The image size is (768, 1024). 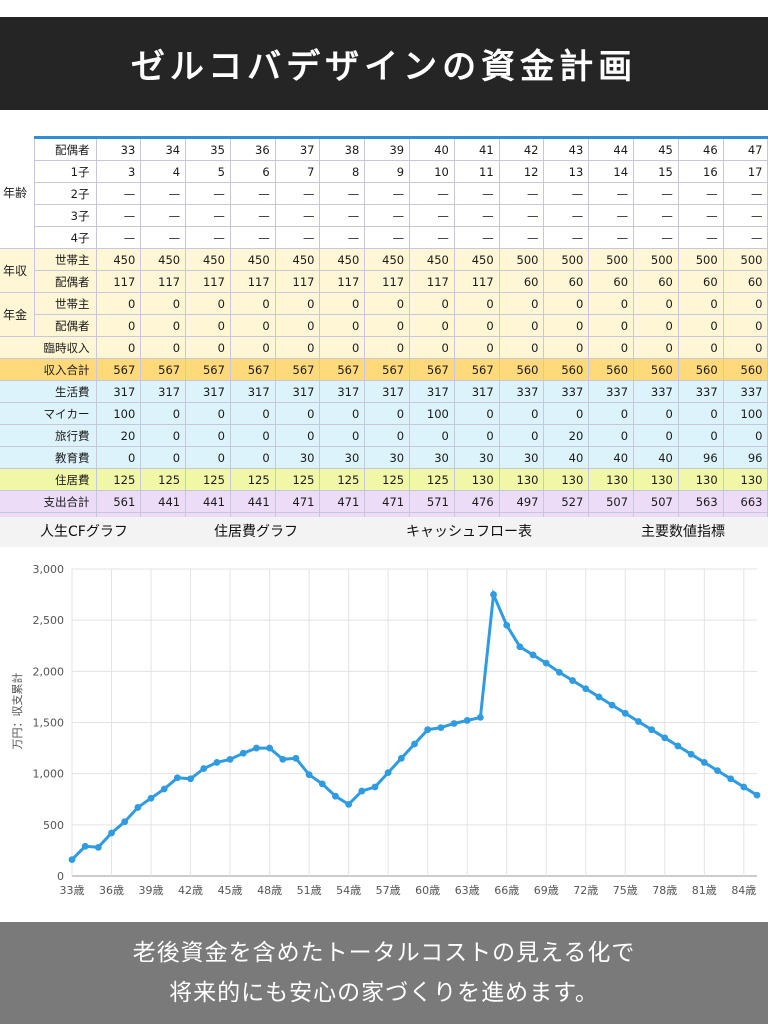 I want to click on x-tick-label: 54歳, so click(x=348, y=890).